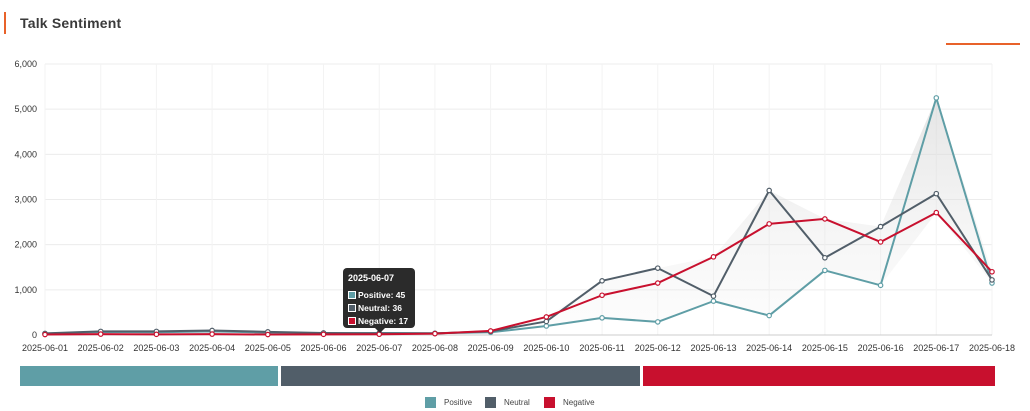  I want to click on y-tick-label: 0, so click(34, 335).